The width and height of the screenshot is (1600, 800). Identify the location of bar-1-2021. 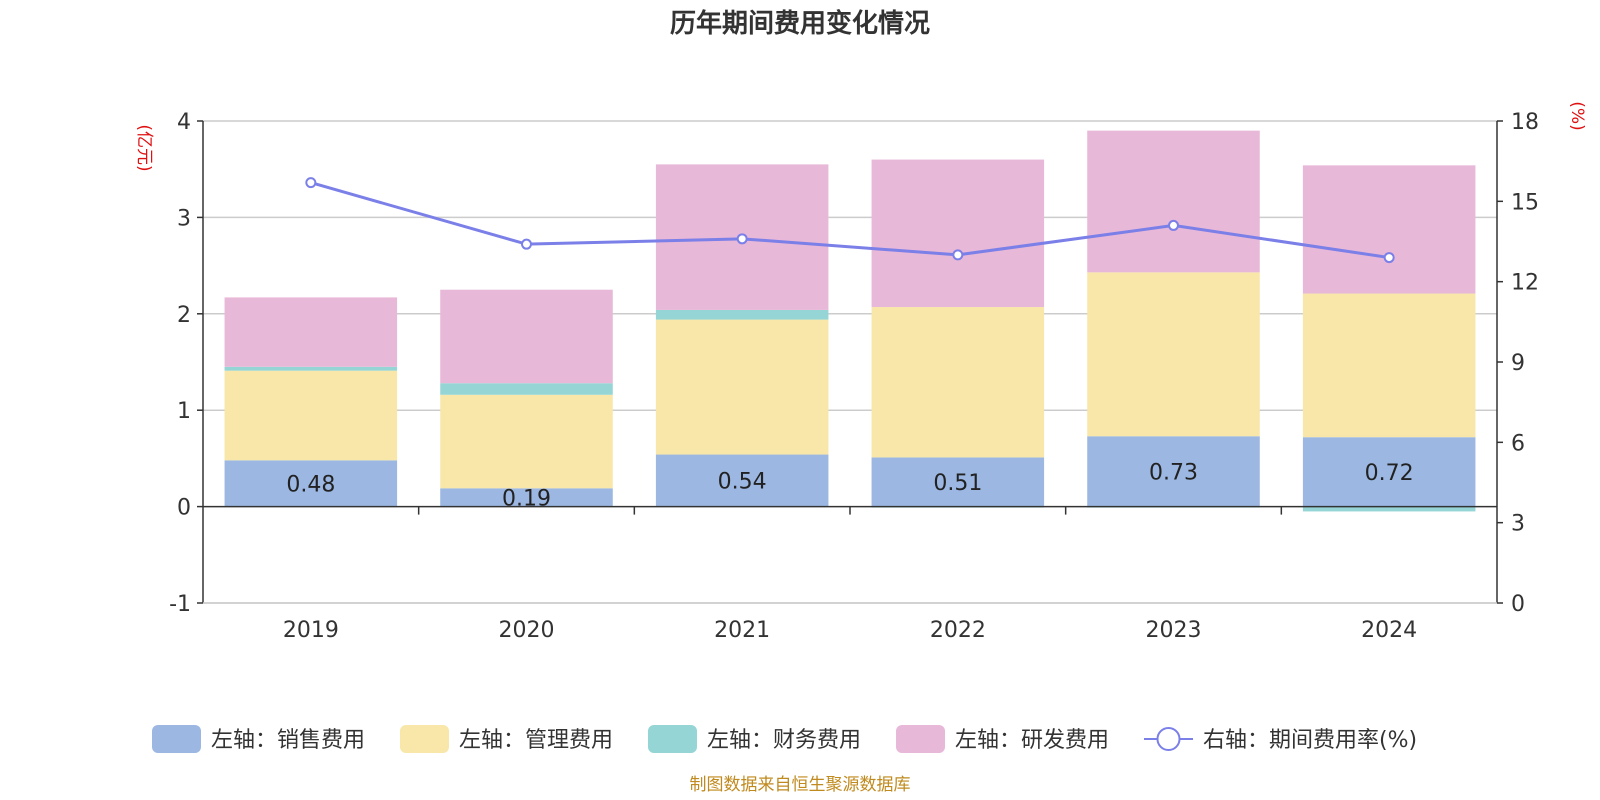
(742, 387).